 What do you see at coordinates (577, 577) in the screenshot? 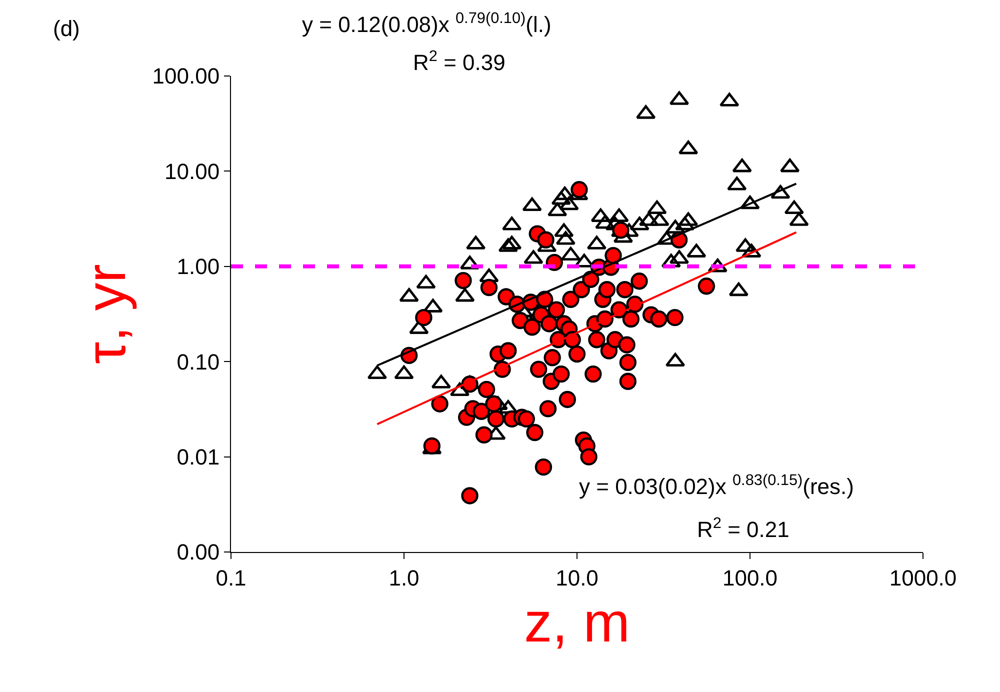
I see `x-tick-label: 10.0` at bounding box center [577, 577].